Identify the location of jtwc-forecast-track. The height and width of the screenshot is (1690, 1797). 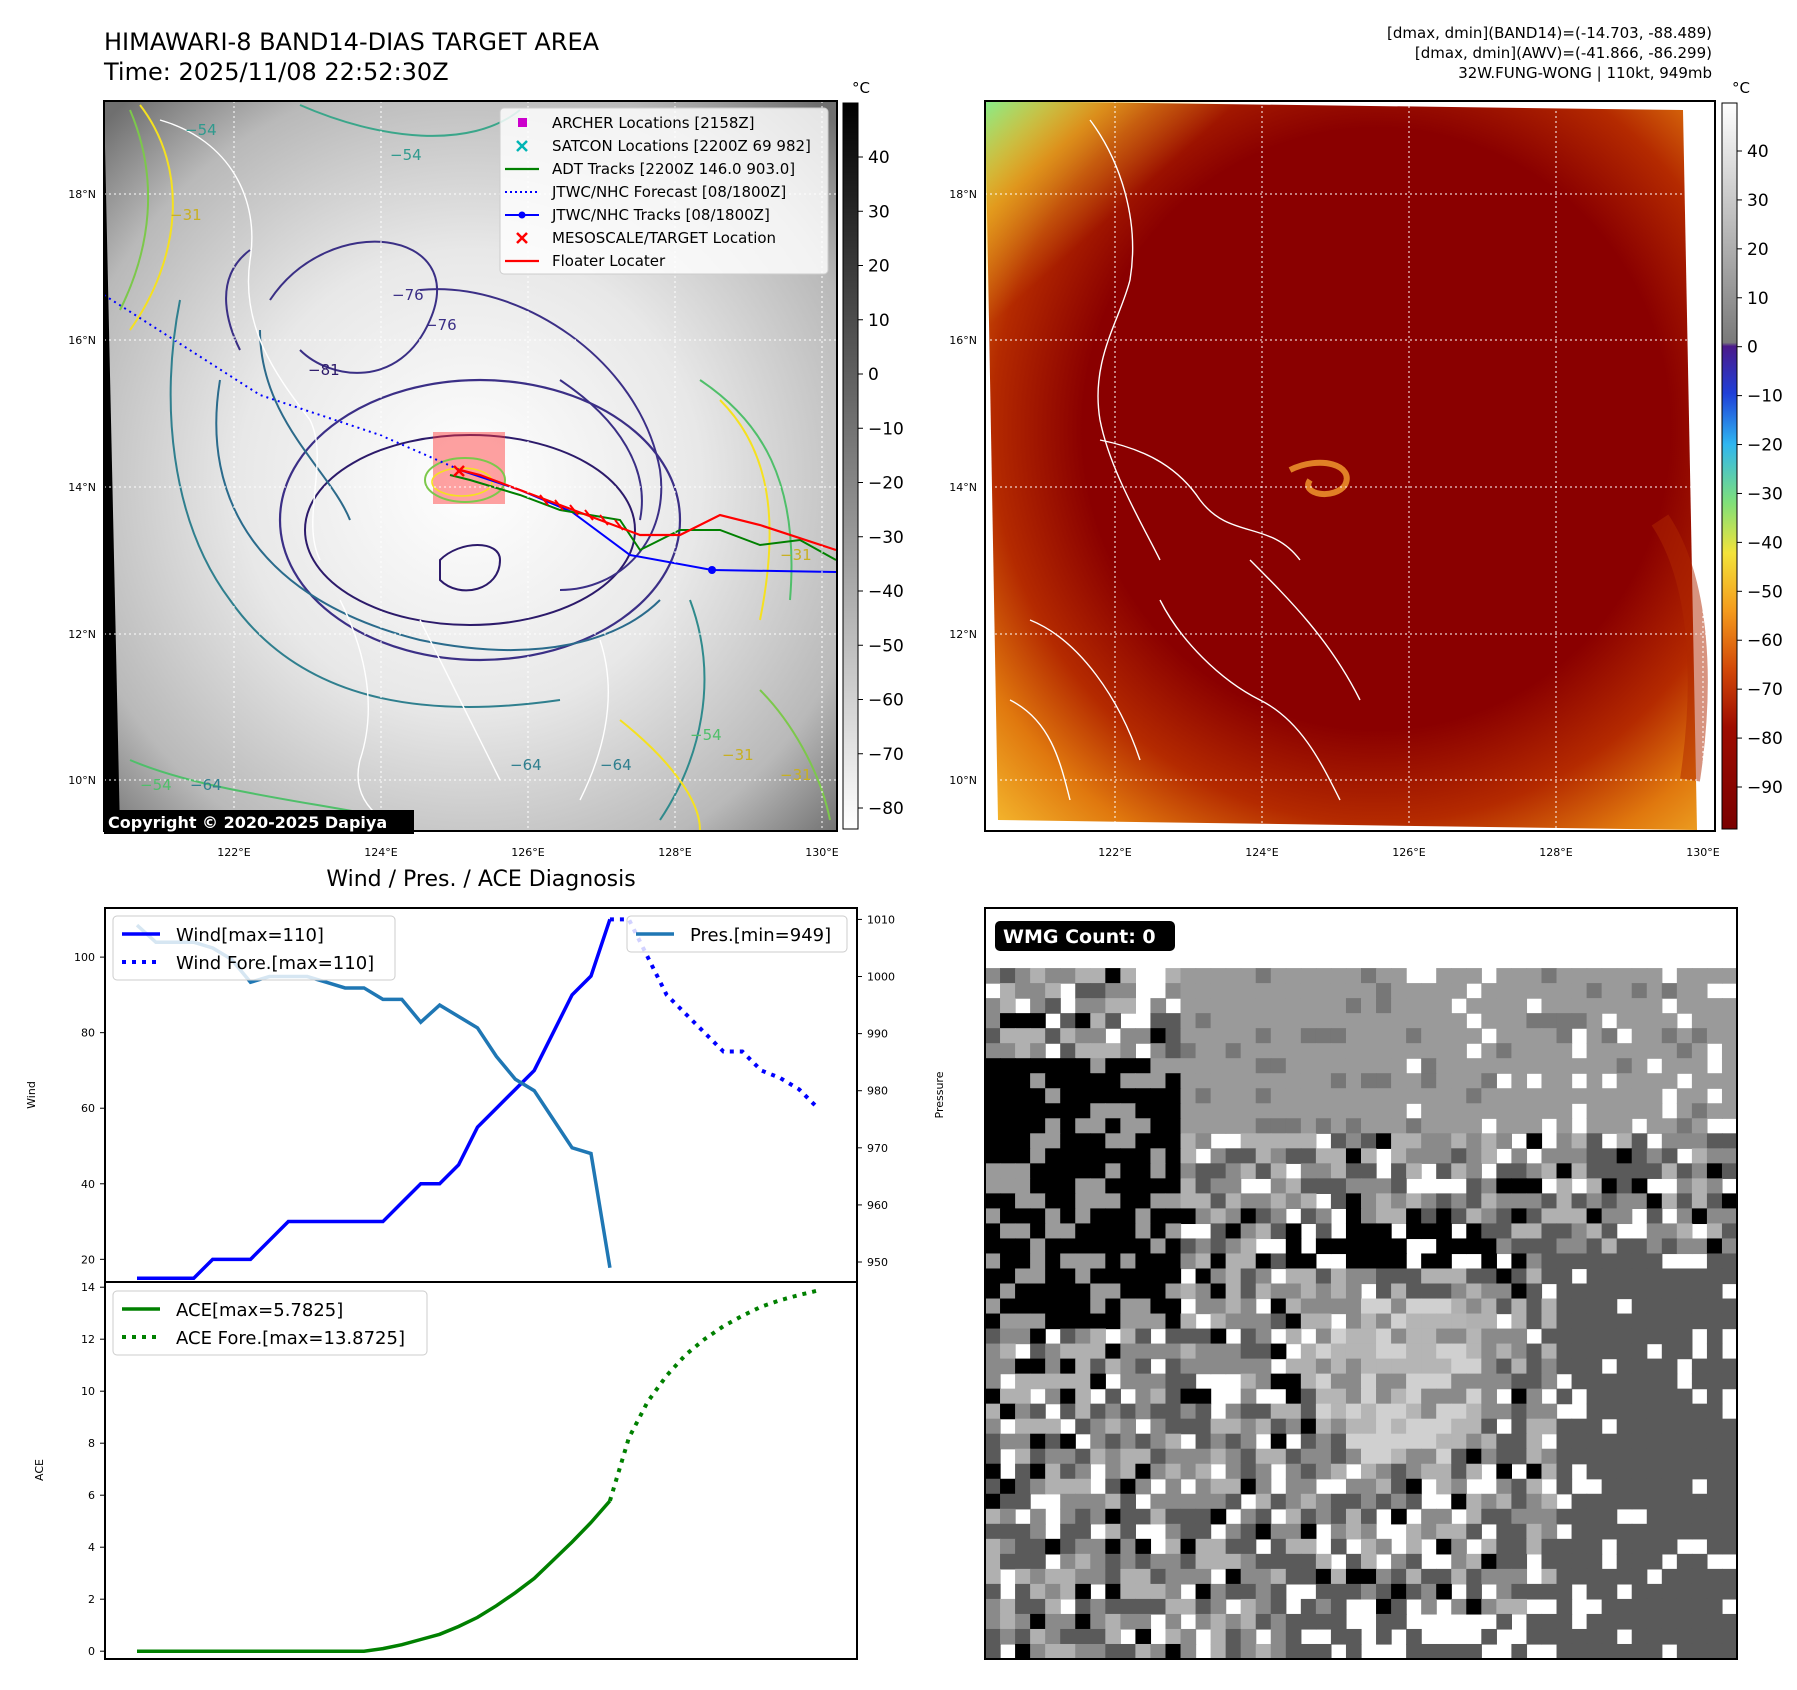
(282, 382).